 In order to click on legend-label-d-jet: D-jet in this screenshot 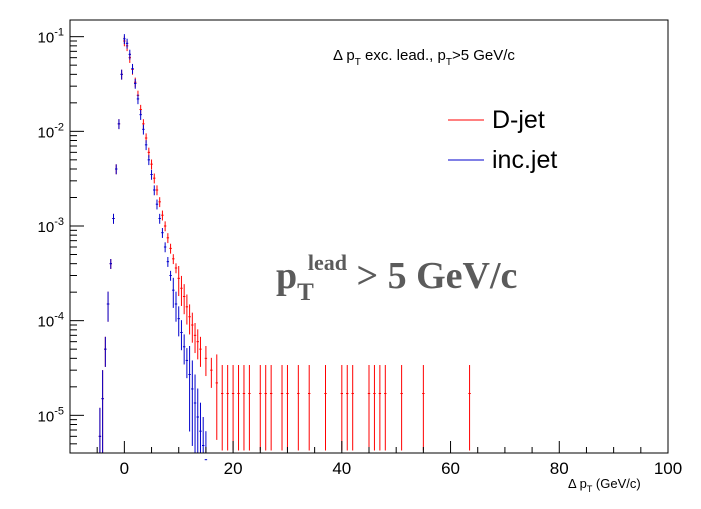, I will do `click(518, 120)`.